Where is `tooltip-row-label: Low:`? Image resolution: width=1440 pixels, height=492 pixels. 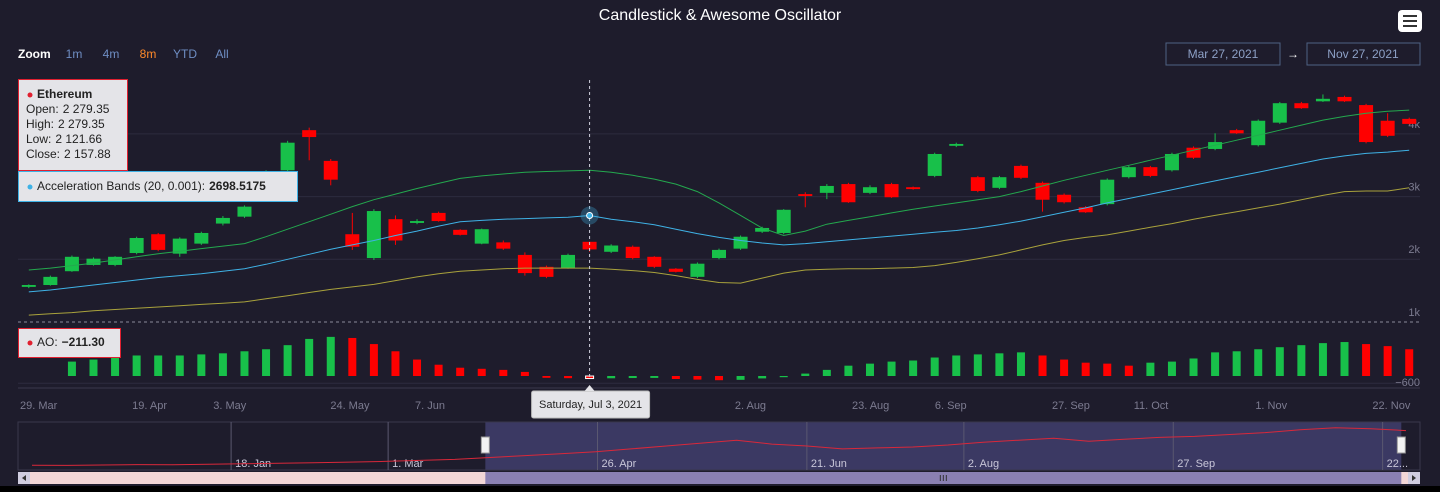 tooltip-row-label: Low: is located at coordinates (38, 139).